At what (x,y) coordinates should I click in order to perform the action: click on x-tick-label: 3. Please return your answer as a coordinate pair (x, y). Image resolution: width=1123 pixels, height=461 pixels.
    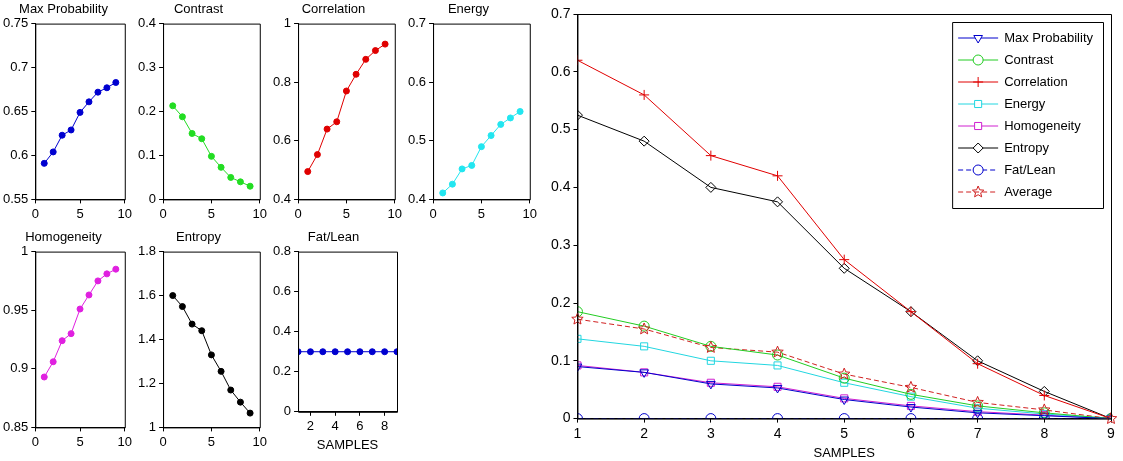
    Looking at the image, I should click on (710, 432).